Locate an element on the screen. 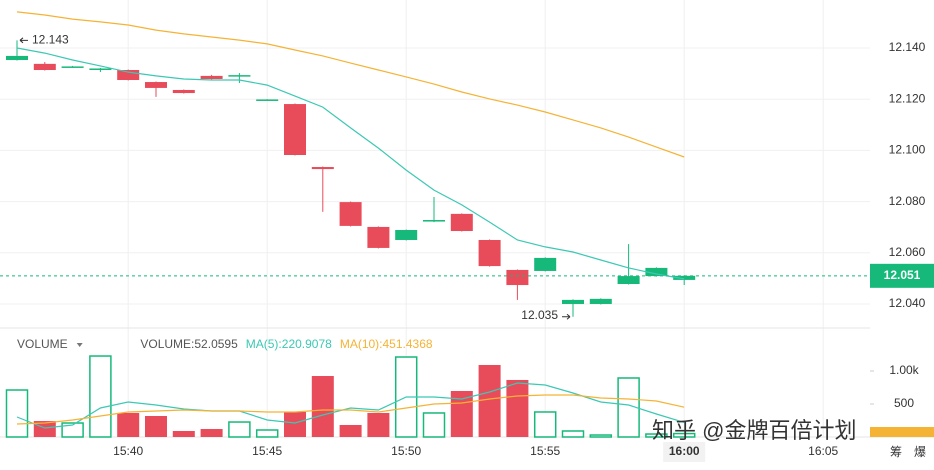  volume-current-box is located at coordinates (902, 432).